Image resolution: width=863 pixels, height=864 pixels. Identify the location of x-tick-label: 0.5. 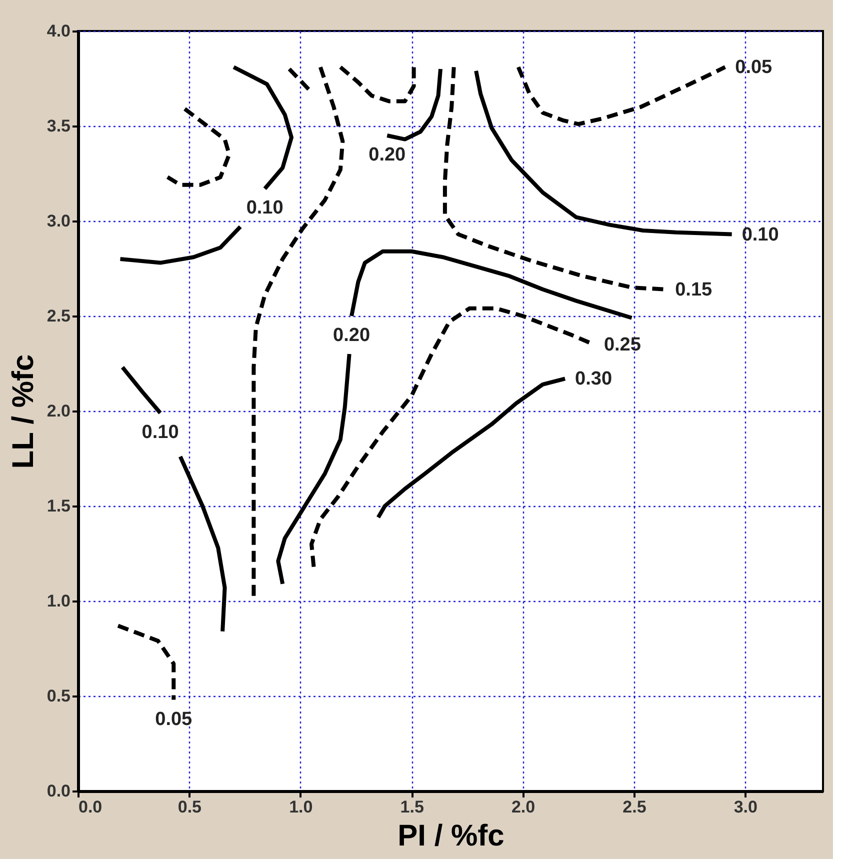
(190, 807).